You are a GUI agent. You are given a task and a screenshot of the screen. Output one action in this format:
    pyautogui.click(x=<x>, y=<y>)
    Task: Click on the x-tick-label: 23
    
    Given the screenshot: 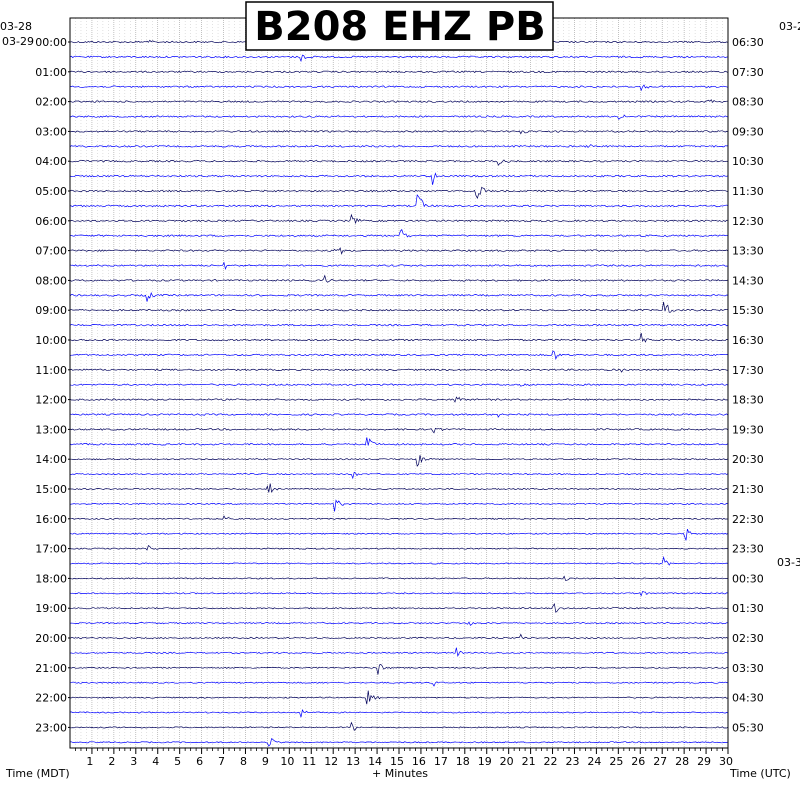 What is the action you would take?
    pyautogui.click(x=572, y=761)
    